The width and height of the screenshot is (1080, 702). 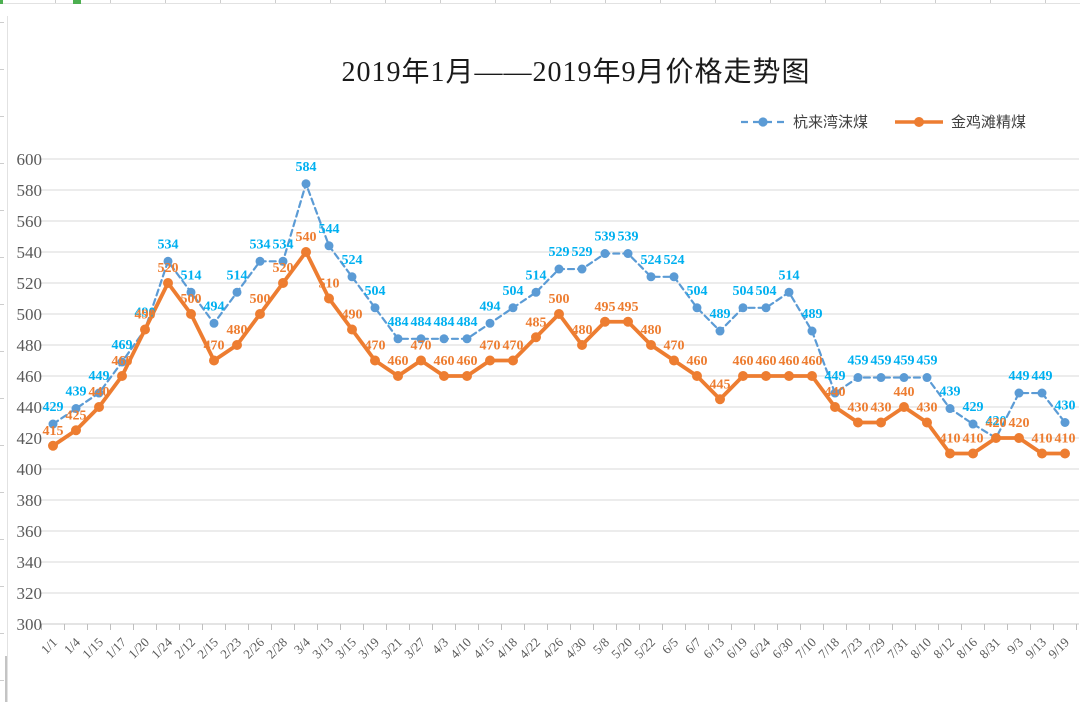 What do you see at coordinates (260, 299) in the screenshot?
I see `data-label: 500` at bounding box center [260, 299].